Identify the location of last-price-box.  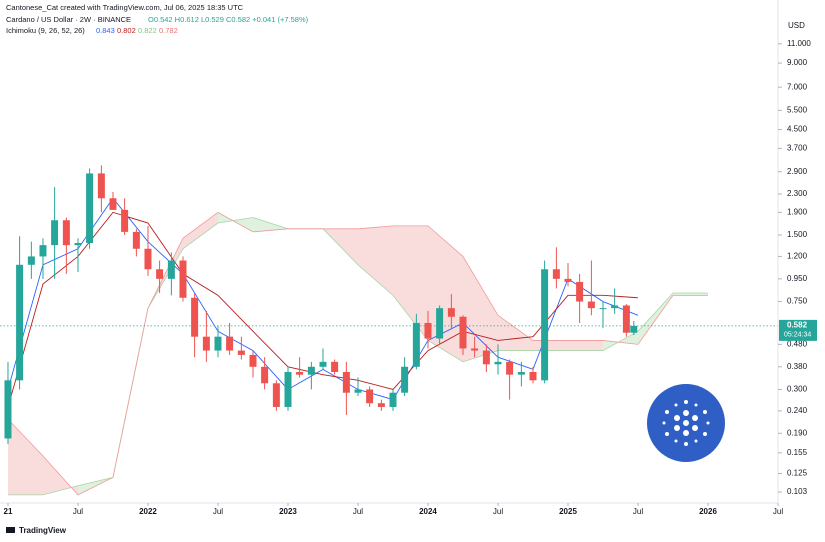
(798, 330).